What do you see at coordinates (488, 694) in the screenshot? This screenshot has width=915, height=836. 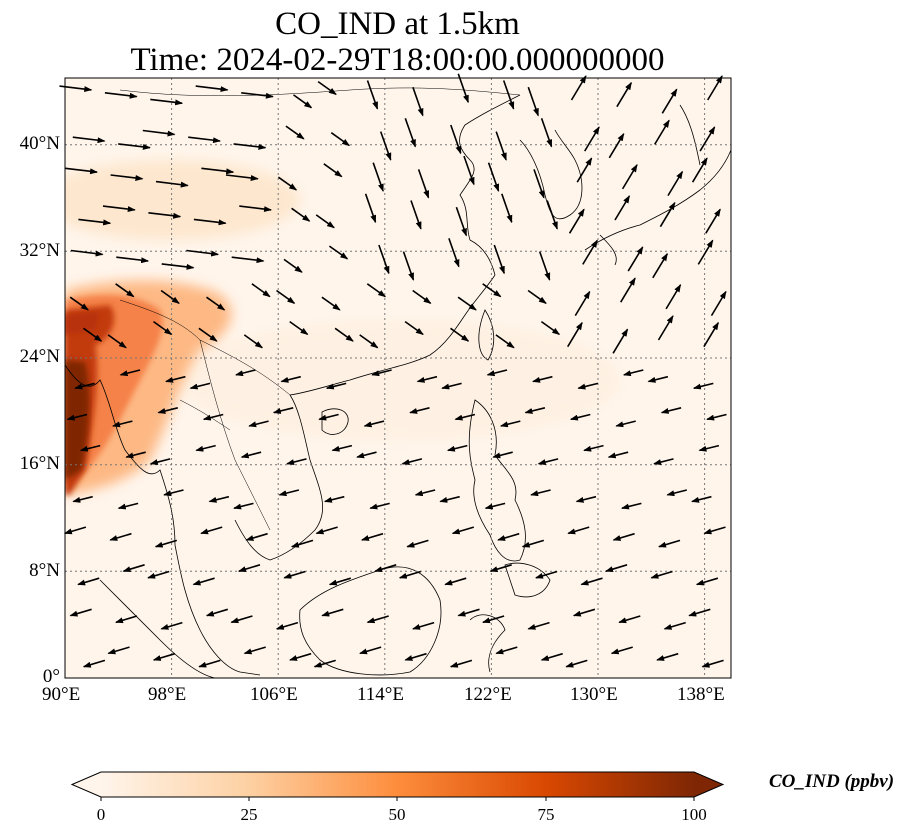 I see `x-tick-label: 122°E` at bounding box center [488, 694].